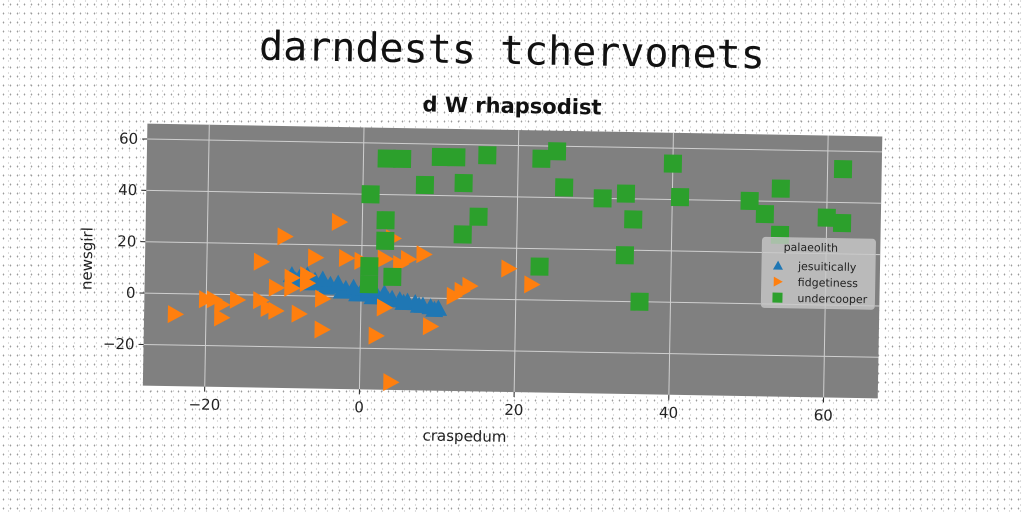 The width and height of the screenshot is (1024, 512). I want to click on legend-label-undercooper: undercooper, so click(832, 299).